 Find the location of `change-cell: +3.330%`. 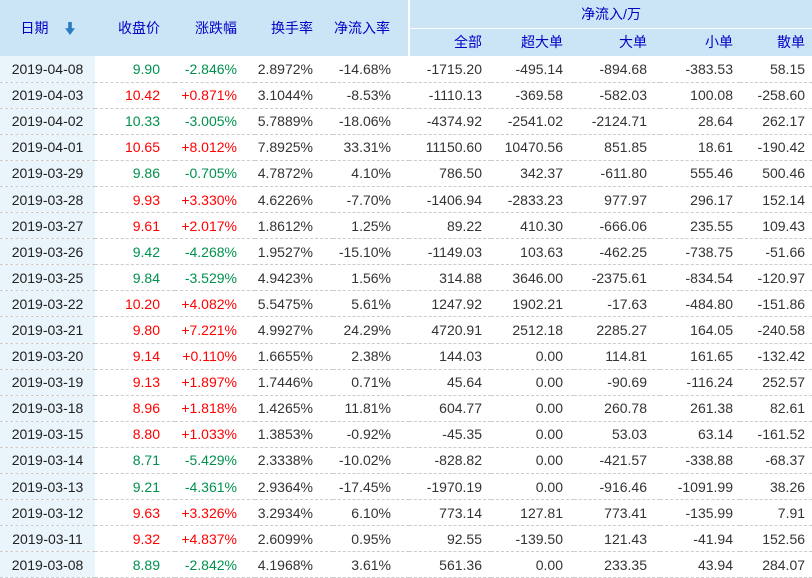

change-cell: +3.330% is located at coordinates (215, 200).